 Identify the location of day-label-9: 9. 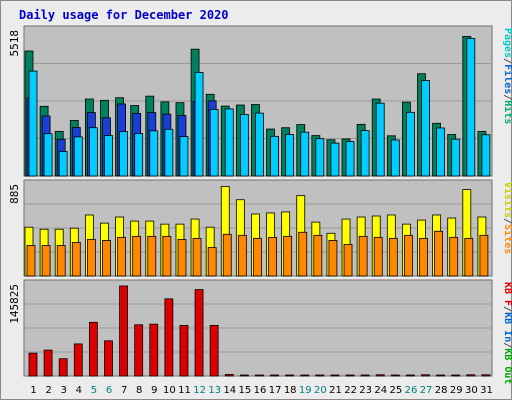
(154, 390).